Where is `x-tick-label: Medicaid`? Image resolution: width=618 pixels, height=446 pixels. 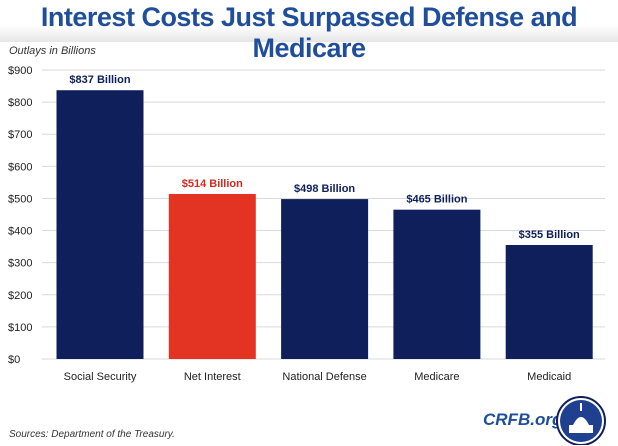 x-tick-label: Medicaid is located at coordinates (549, 377).